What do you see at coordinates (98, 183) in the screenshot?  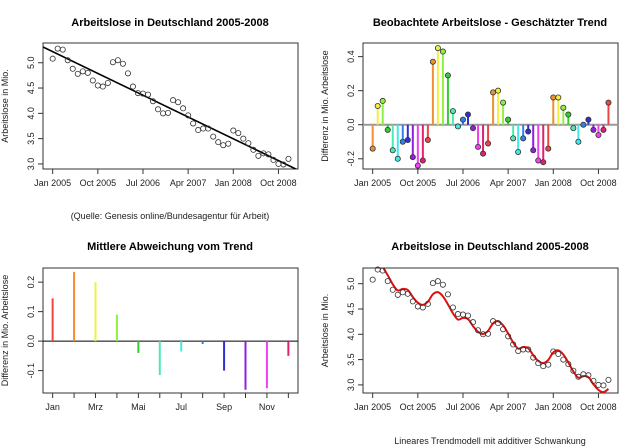 I see `x-tick-label: Oct 2005` at bounding box center [98, 183].